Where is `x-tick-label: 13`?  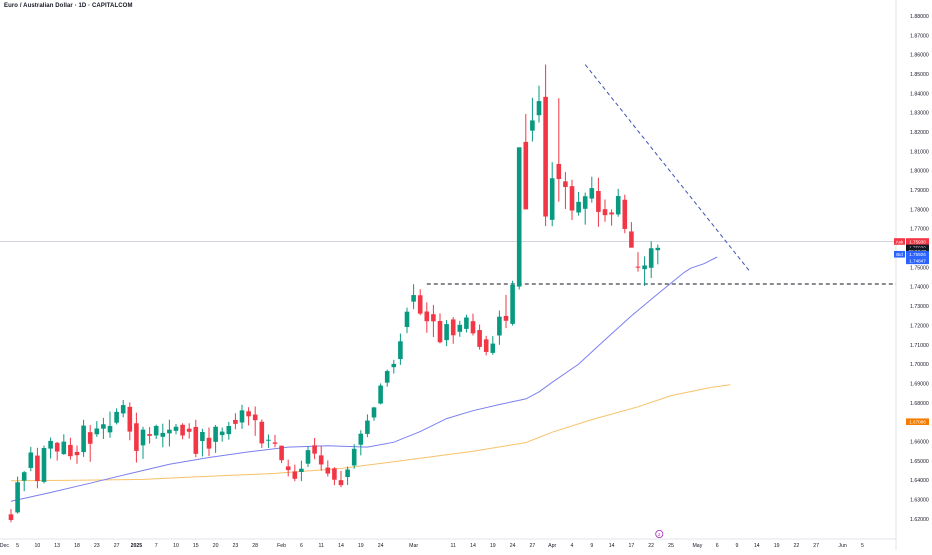 x-tick-label: 13 is located at coordinates (57, 546).